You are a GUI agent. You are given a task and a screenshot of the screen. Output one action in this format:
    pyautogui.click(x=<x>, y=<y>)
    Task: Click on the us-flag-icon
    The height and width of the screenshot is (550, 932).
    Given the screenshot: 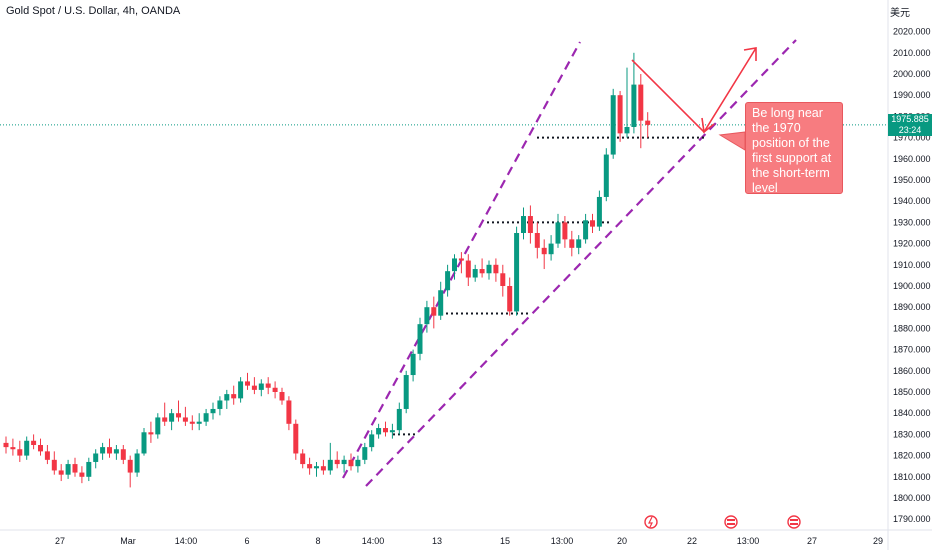 What is the action you would take?
    pyautogui.click(x=731, y=522)
    